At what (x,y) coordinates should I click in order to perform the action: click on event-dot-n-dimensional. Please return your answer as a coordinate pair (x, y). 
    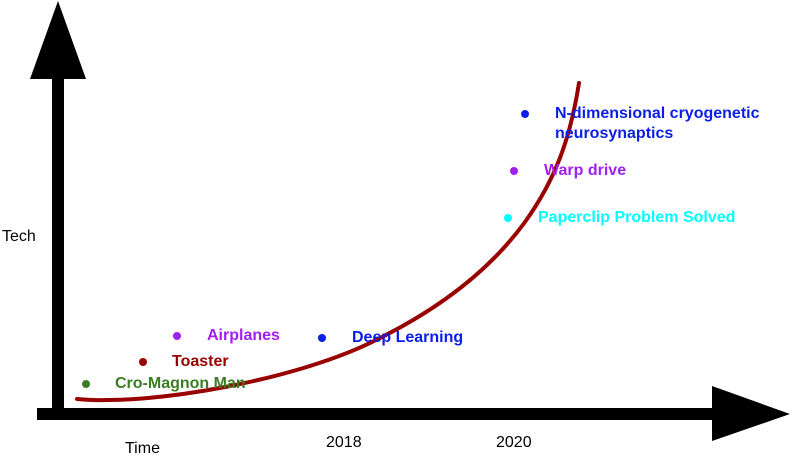
    Looking at the image, I should click on (525, 114).